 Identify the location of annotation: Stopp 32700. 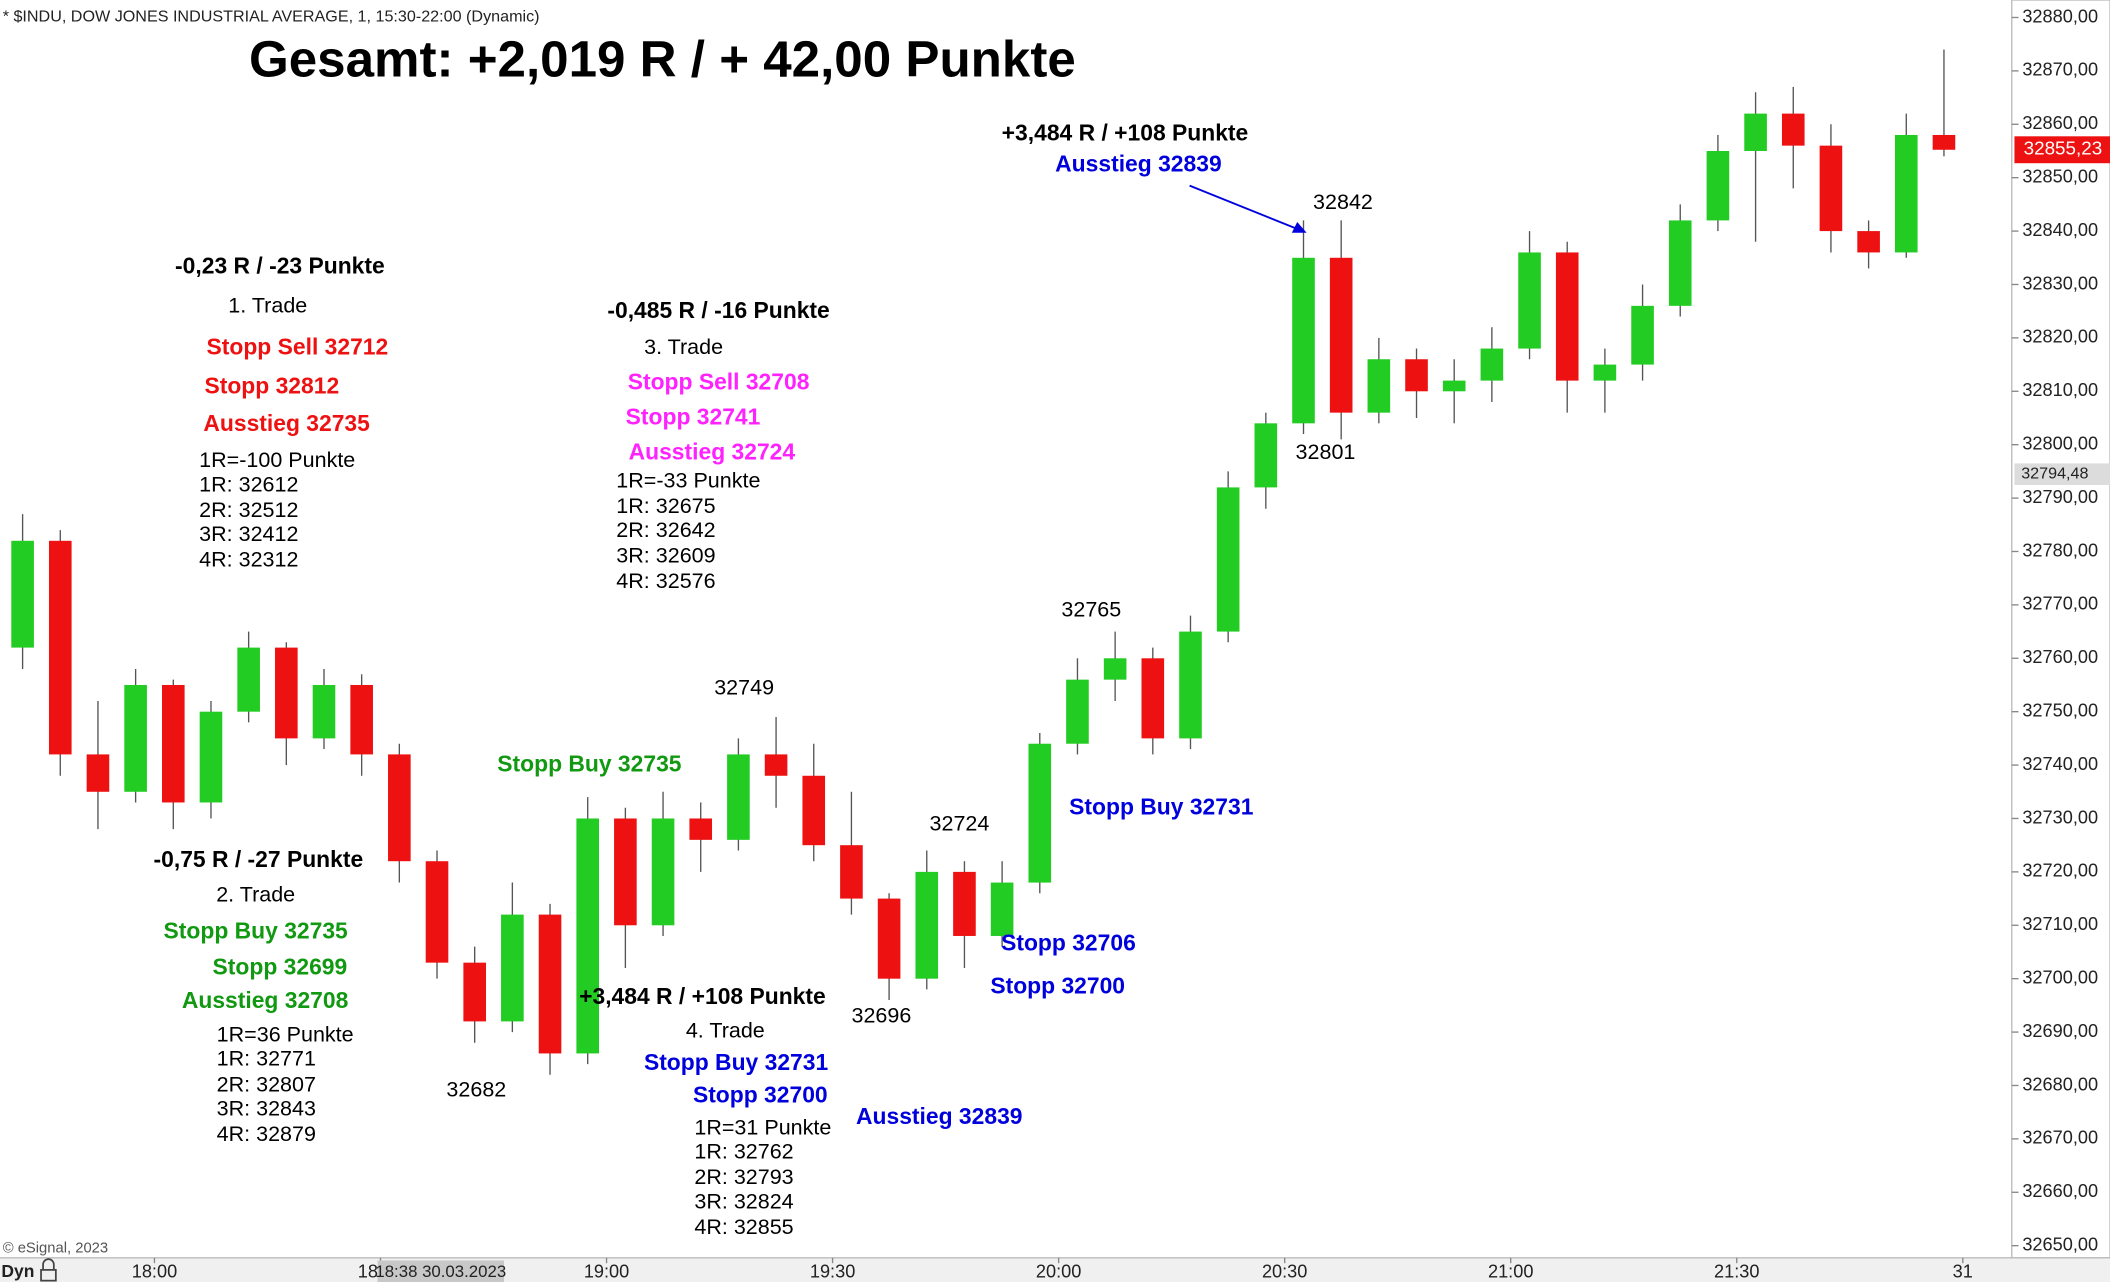
(760, 1094).